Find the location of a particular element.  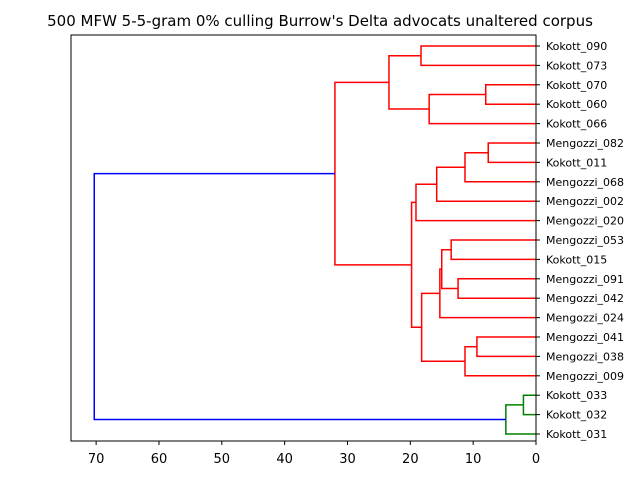

link-n19 is located at coordinates (520, 419).